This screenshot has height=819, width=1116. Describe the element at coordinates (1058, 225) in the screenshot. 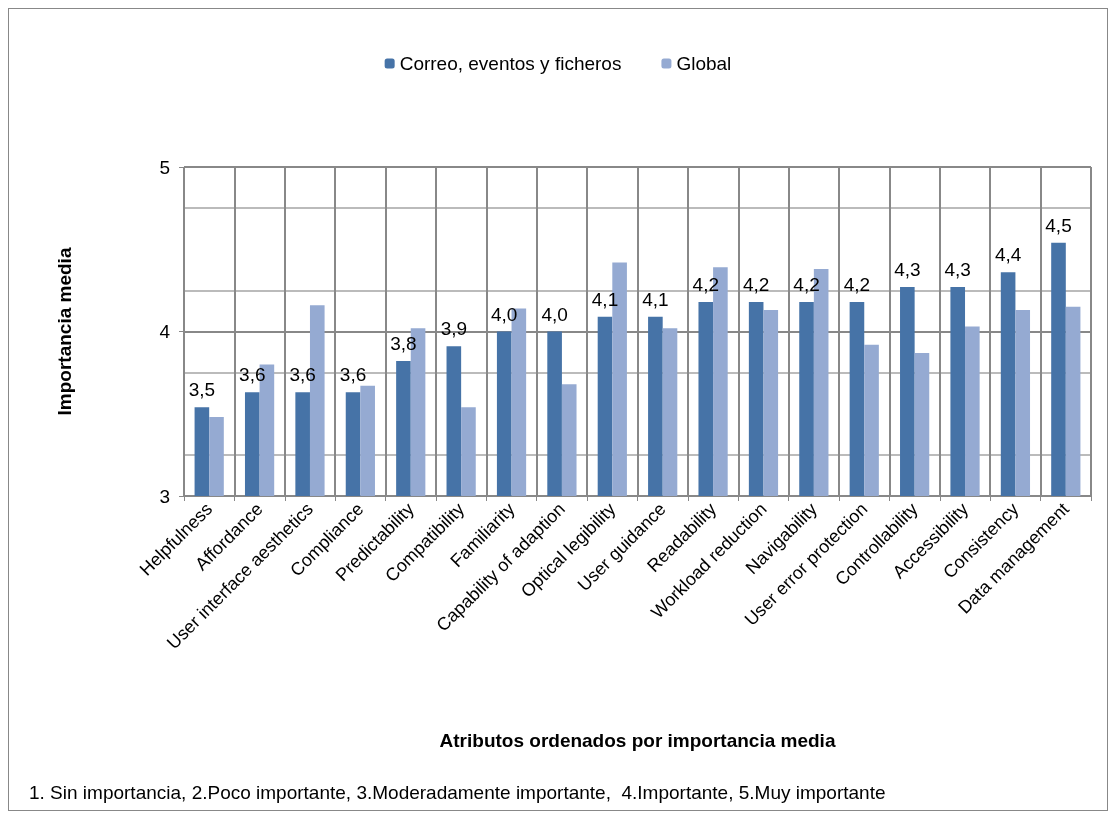

I see `data-label: 4,5` at that location.